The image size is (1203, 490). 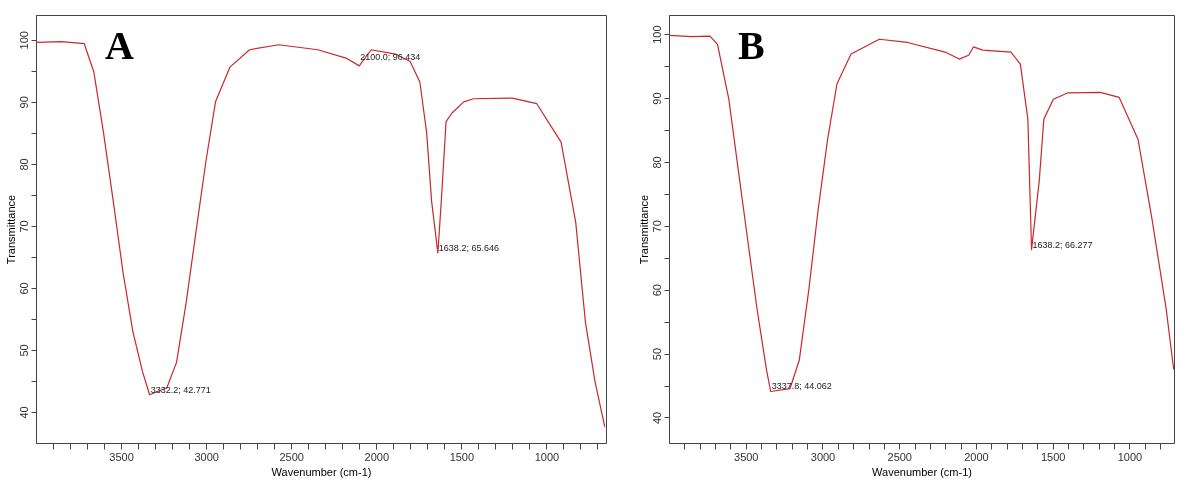 I want to click on annotation: 1638.2; 66.277, so click(x=1062, y=244).